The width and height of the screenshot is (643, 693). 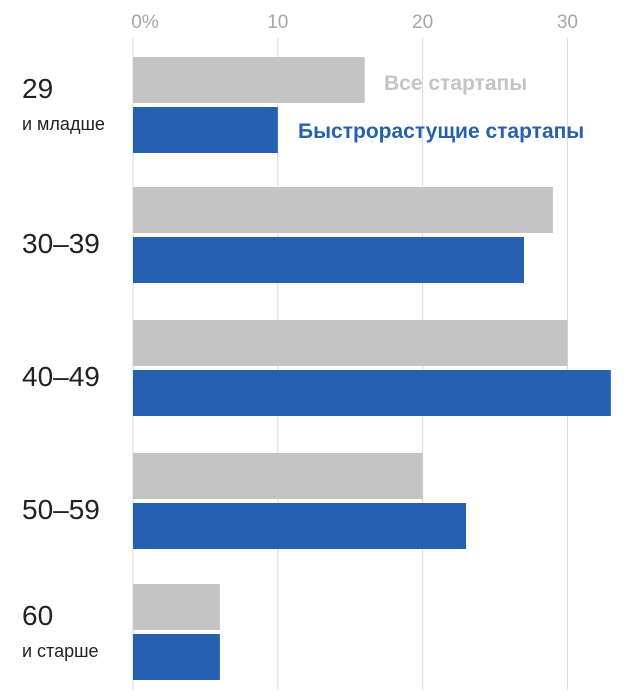 What do you see at coordinates (455, 83) in the screenshot?
I see `legend-label-all-startups: Все стартапы` at bounding box center [455, 83].